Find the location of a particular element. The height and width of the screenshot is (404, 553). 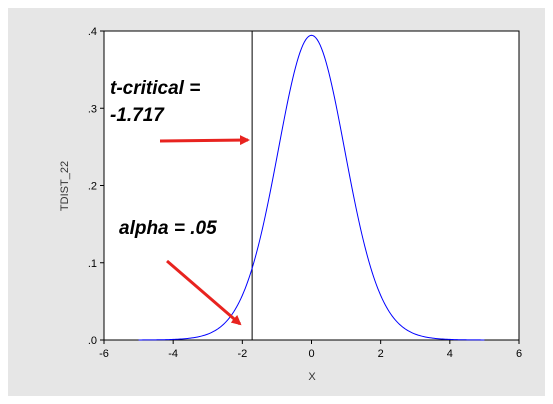

y-tick-label: .3 is located at coordinates (92, 109).